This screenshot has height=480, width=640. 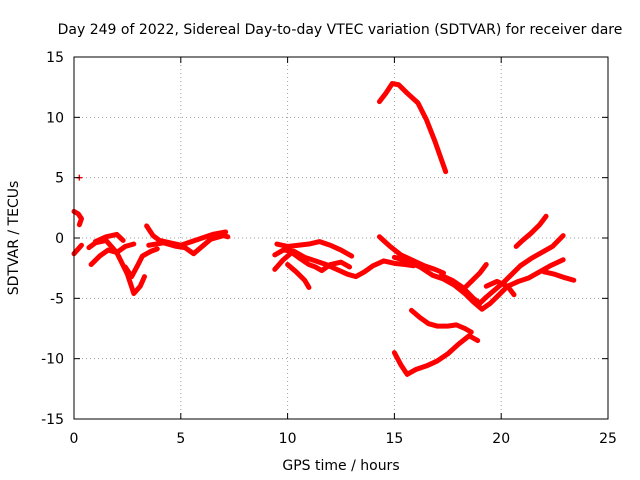 What do you see at coordinates (52, 360) in the screenshot?
I see `y-tick-label: -10` at bounding box center [52, 360].